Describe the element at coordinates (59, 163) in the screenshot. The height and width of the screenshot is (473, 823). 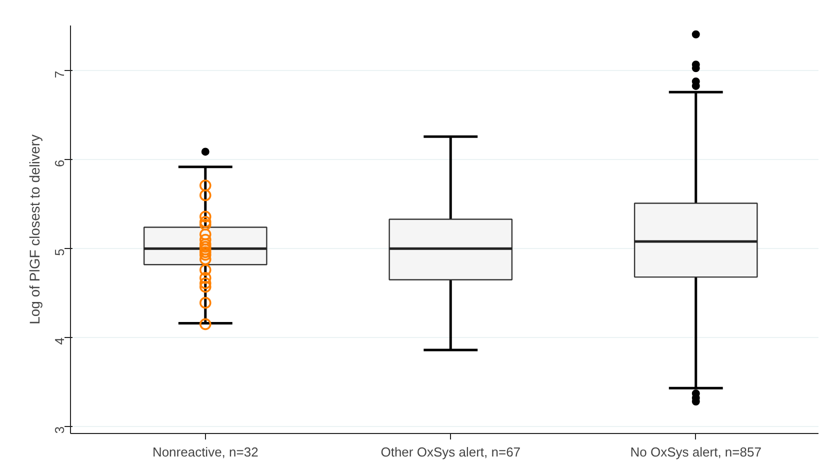
I see `y-tick-label: 6` at that location.